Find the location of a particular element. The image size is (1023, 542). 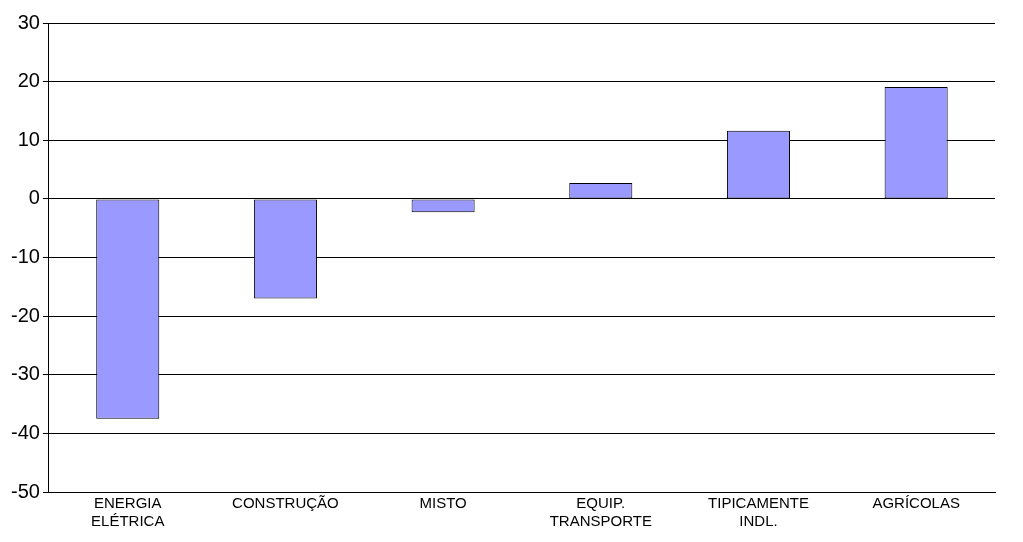

y-tick-label: 30 is located at coordinates (28, 21).